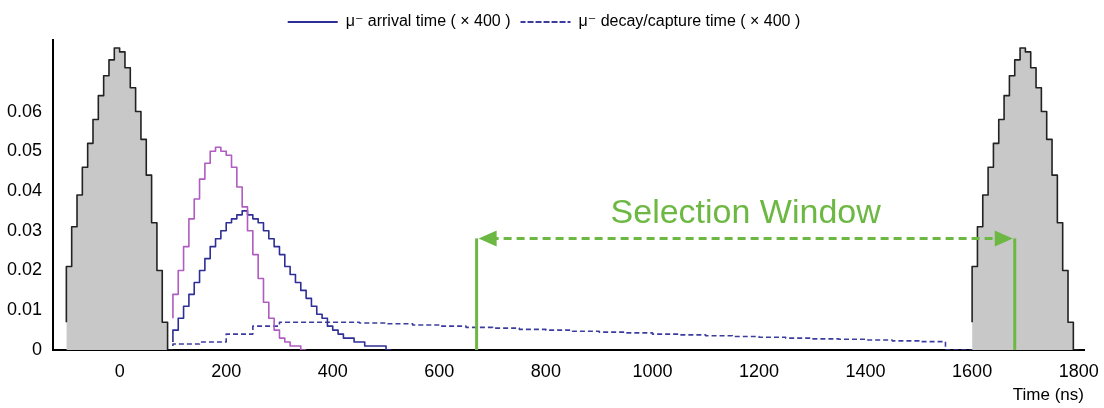 This screenshot has width=1104, height=408. What do you see at coordinates (24, 269) in the screenshot?
I see `y-tick-label: 0.02` at bounding box center [24, 269].